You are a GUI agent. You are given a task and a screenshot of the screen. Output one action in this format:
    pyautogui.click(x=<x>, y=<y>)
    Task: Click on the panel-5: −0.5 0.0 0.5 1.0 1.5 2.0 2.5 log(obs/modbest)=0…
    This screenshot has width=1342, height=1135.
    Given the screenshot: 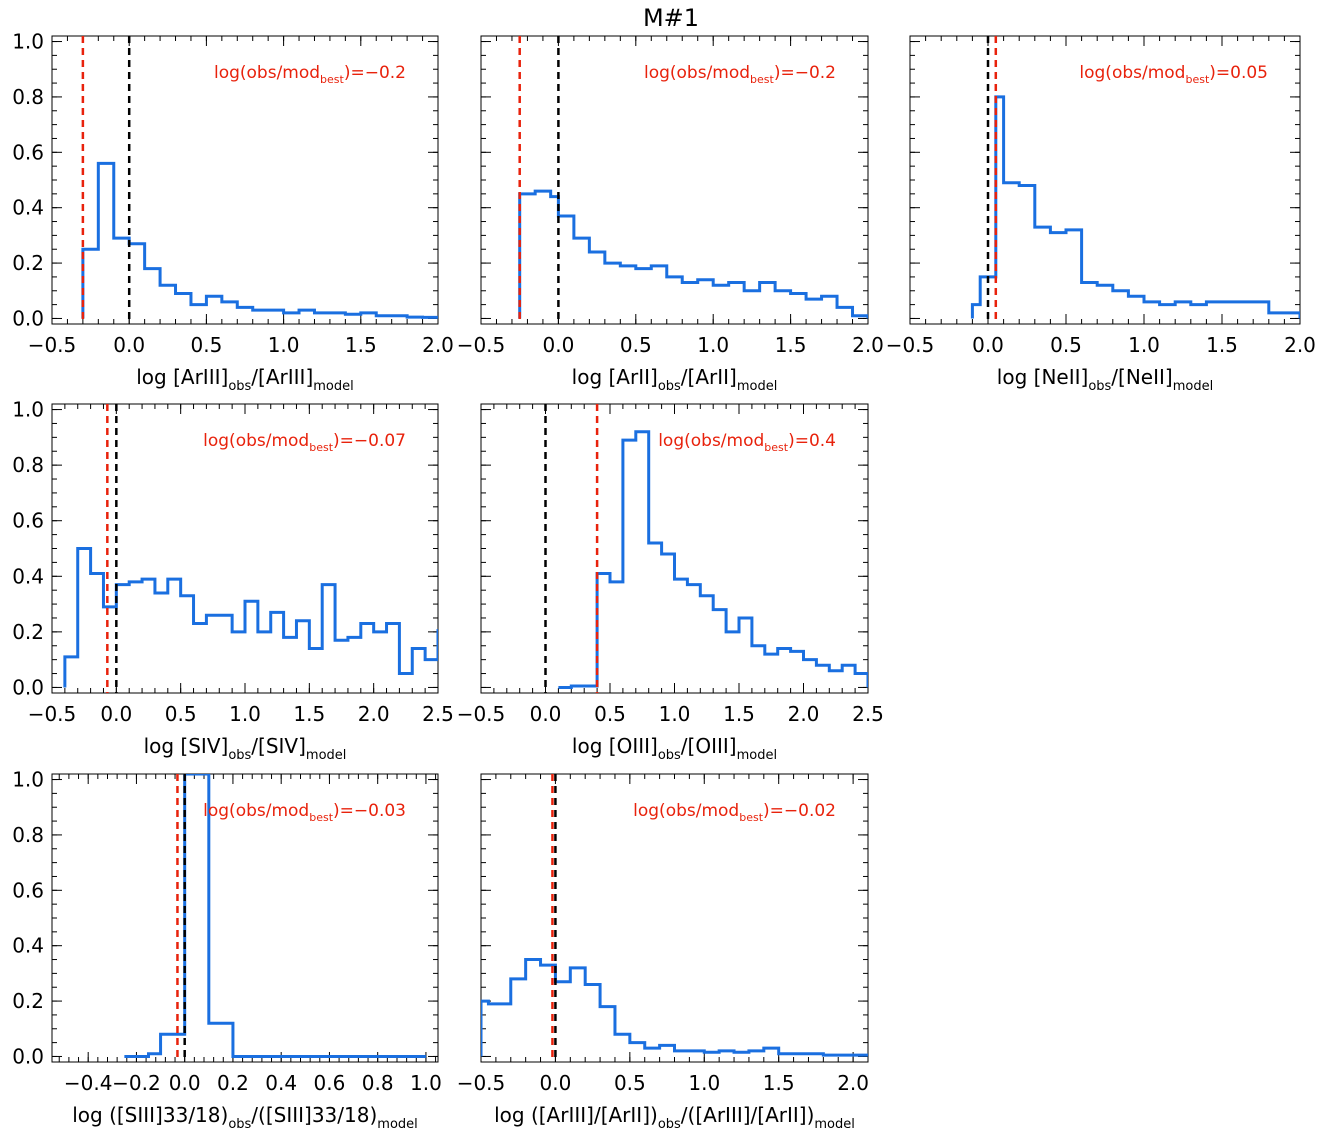 What is the action you would take?
    pyautogui.click(x=670, y=583)
    